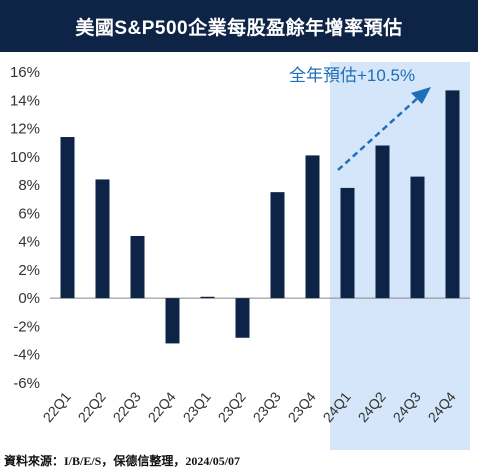 This screenshot has width=478, height=473. What do you see at coordinates (207, 297) in the screenshot?
I see `bar-23q1` at bounding box center [207, 297].